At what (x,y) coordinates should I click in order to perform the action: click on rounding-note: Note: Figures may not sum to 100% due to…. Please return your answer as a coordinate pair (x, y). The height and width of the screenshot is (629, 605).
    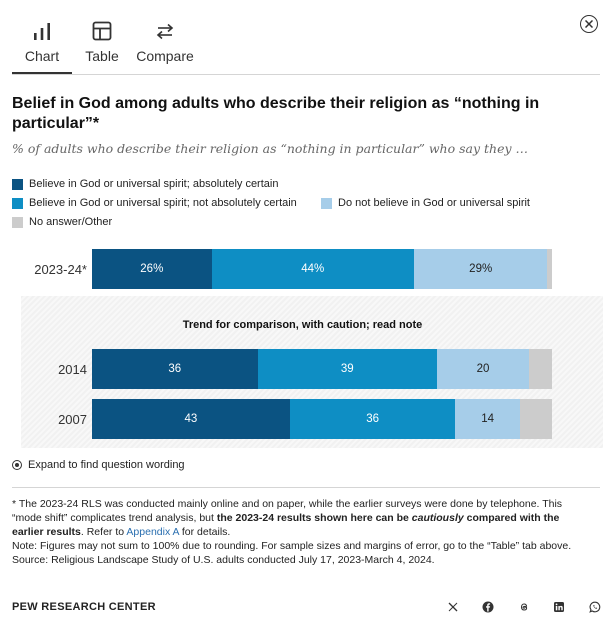
    Looking at the image, I should click on (292, 546).